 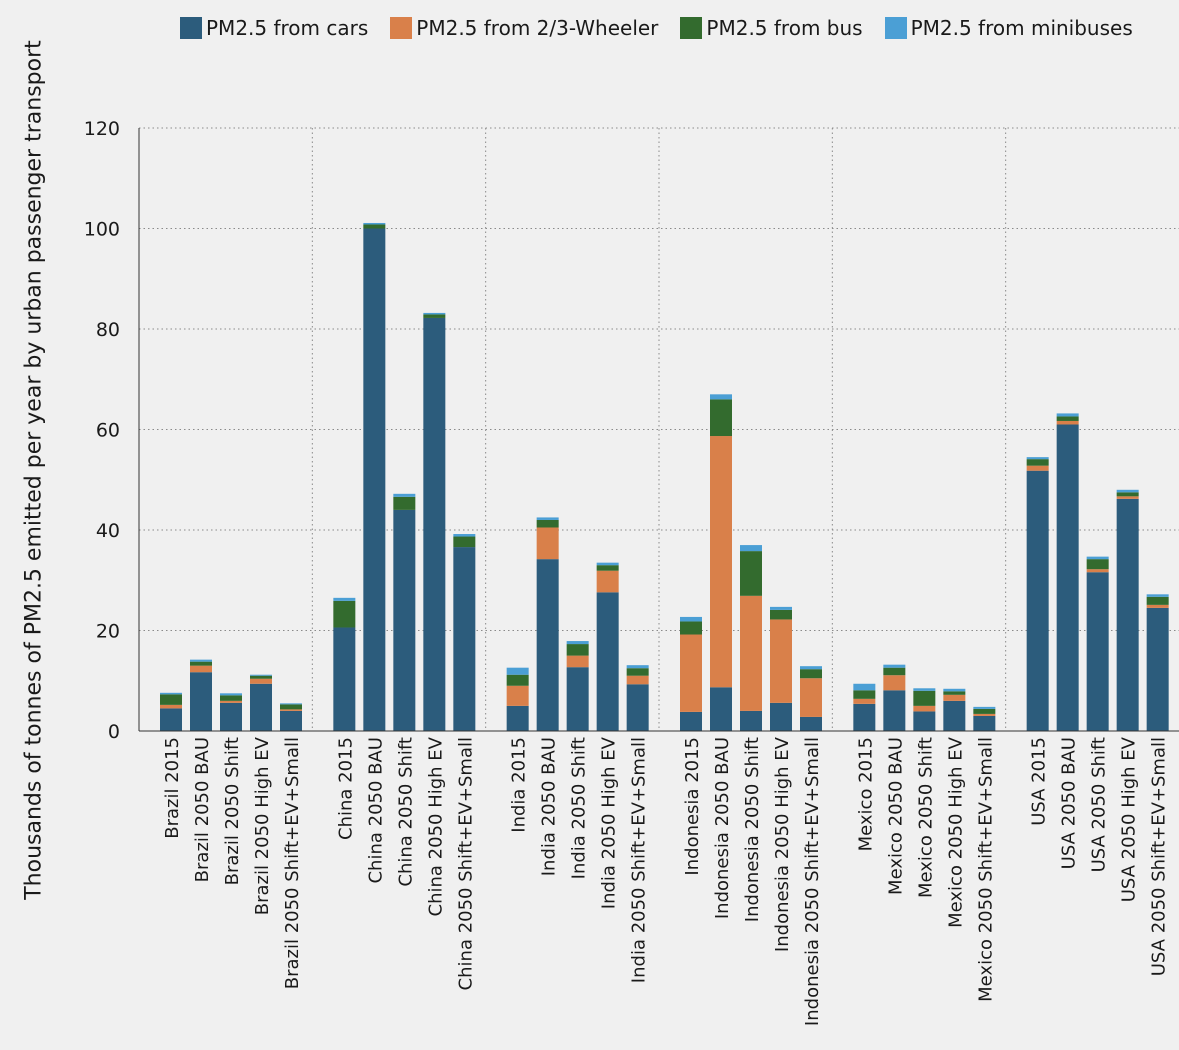 I want to click on legend-swatch-bus, so click(x=691, y=28).